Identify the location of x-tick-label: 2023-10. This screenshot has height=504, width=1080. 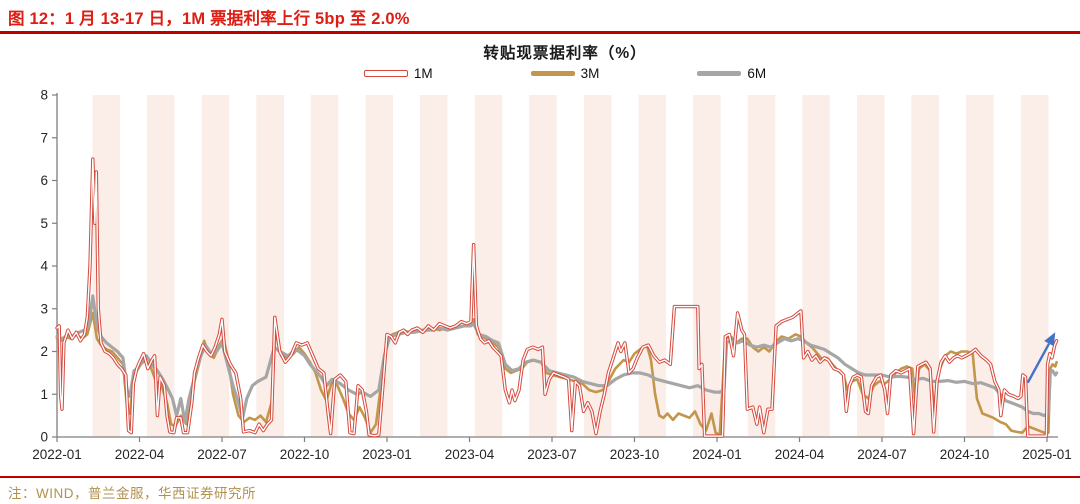
(635, 454).